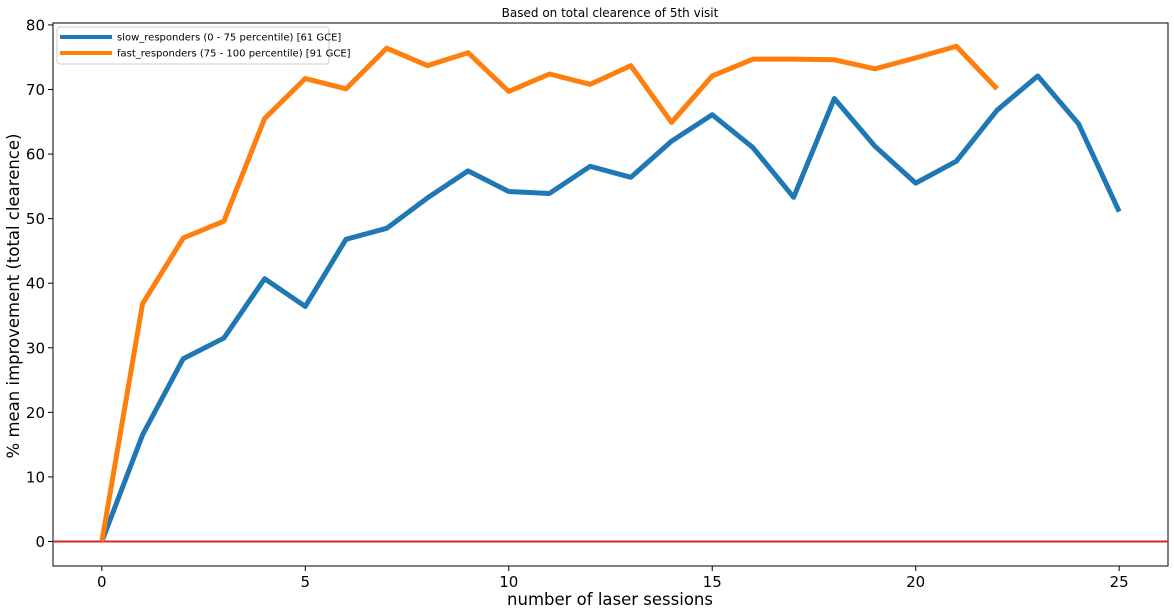 This screenshot has width=1174, height=615. I want to click on x-tick-label: 15, so click(712, 582).